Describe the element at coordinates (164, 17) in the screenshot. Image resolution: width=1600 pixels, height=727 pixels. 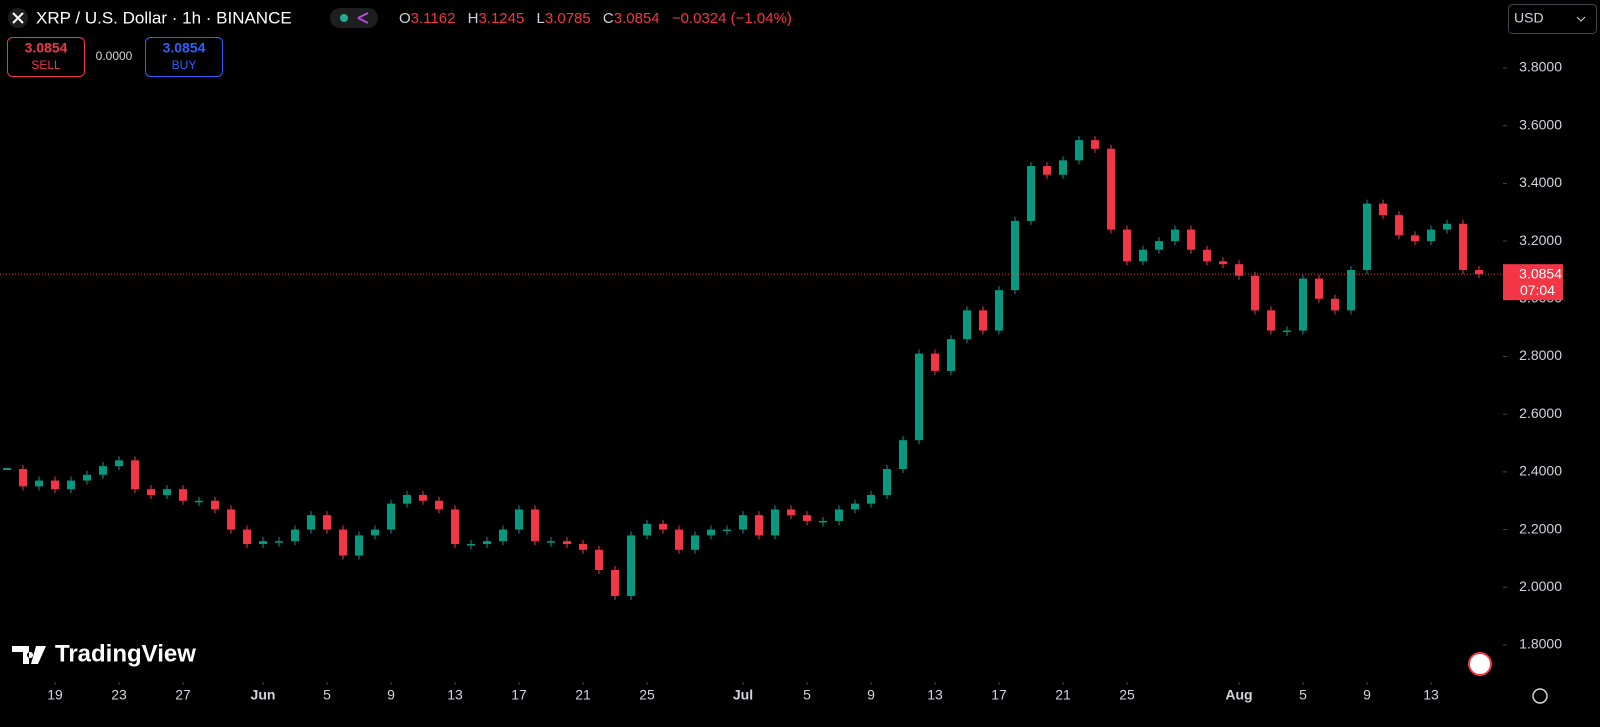
I see `symbol-title: XRP / U.S. Dollar · 1h · BINANCE` at that location.